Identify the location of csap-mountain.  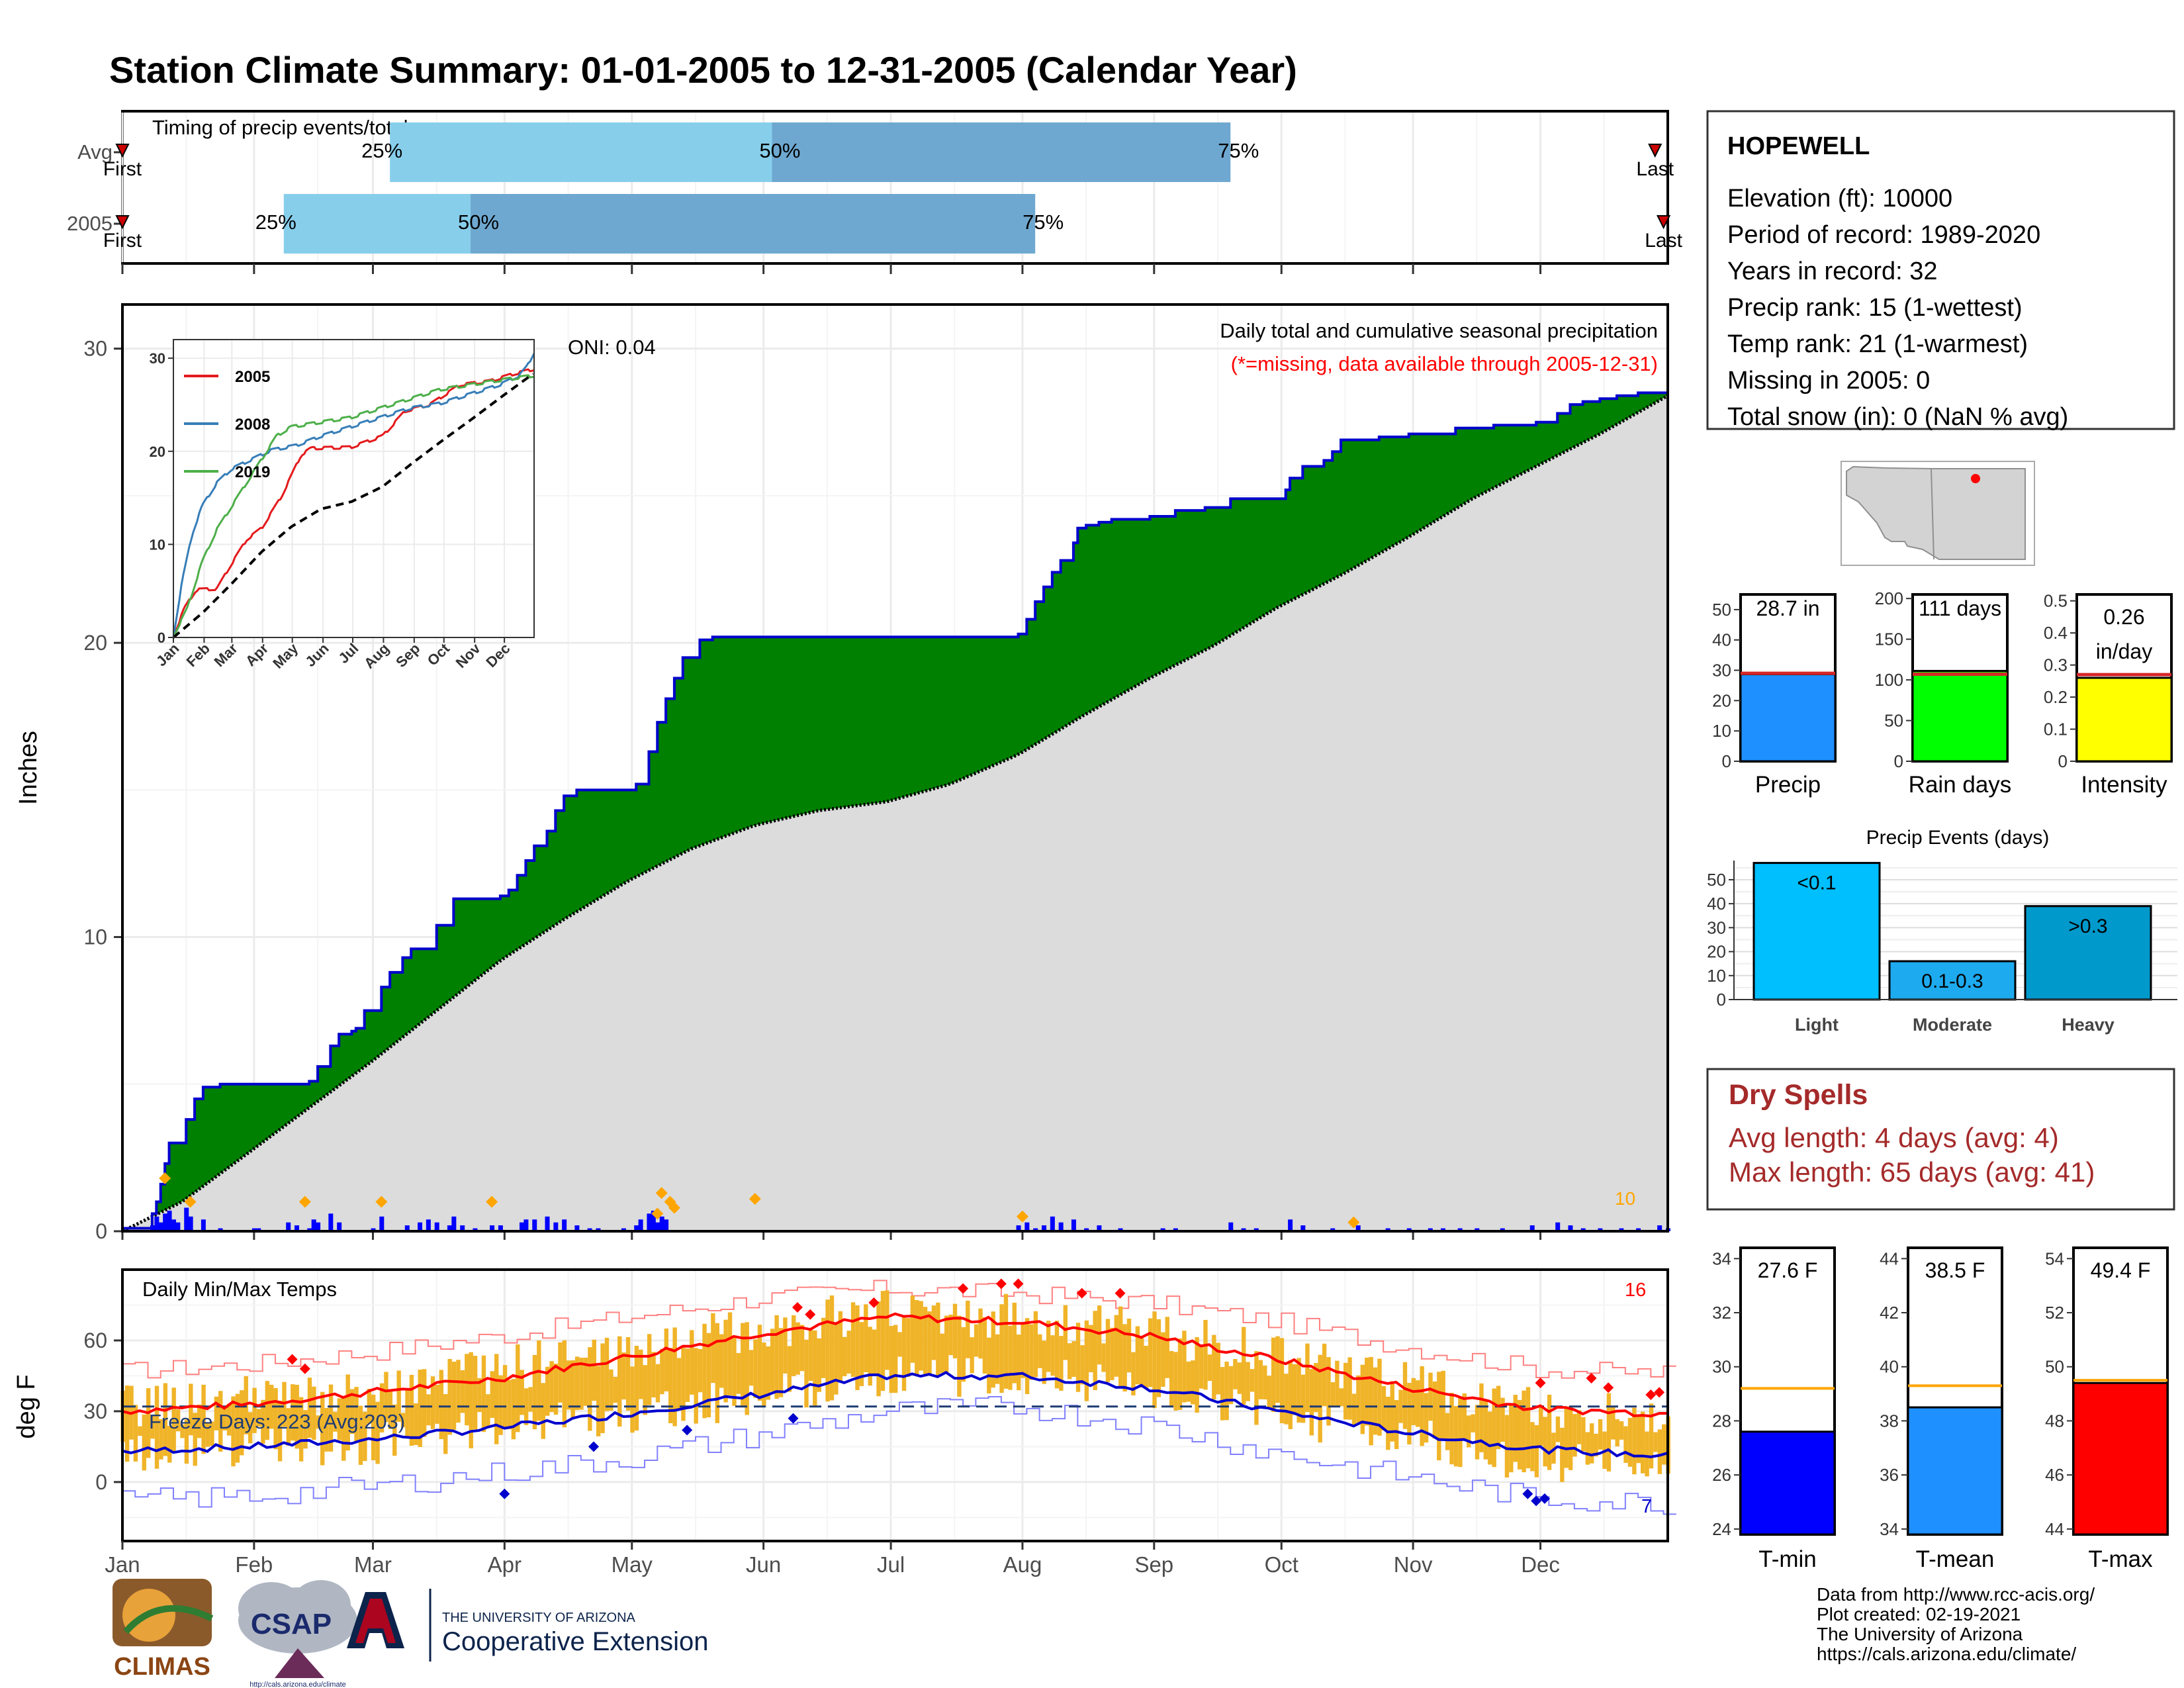
(299, 1663).